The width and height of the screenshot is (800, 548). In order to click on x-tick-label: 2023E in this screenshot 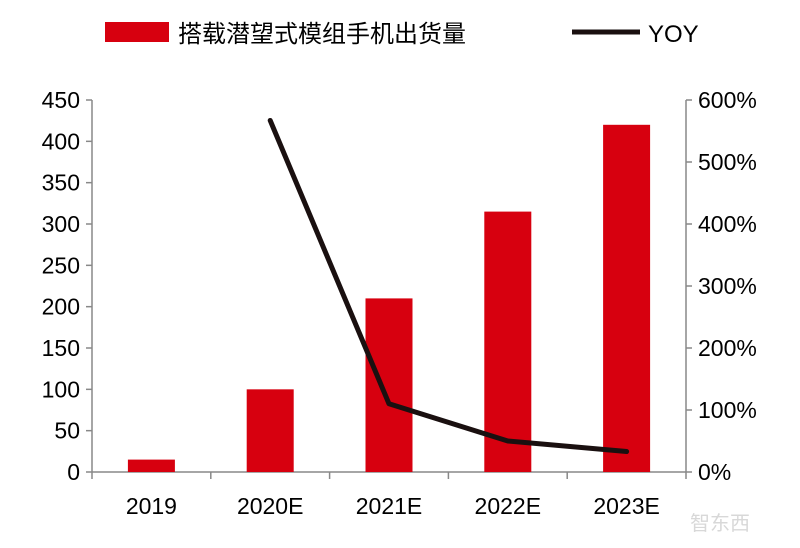, I will do `click(626, 506)`.